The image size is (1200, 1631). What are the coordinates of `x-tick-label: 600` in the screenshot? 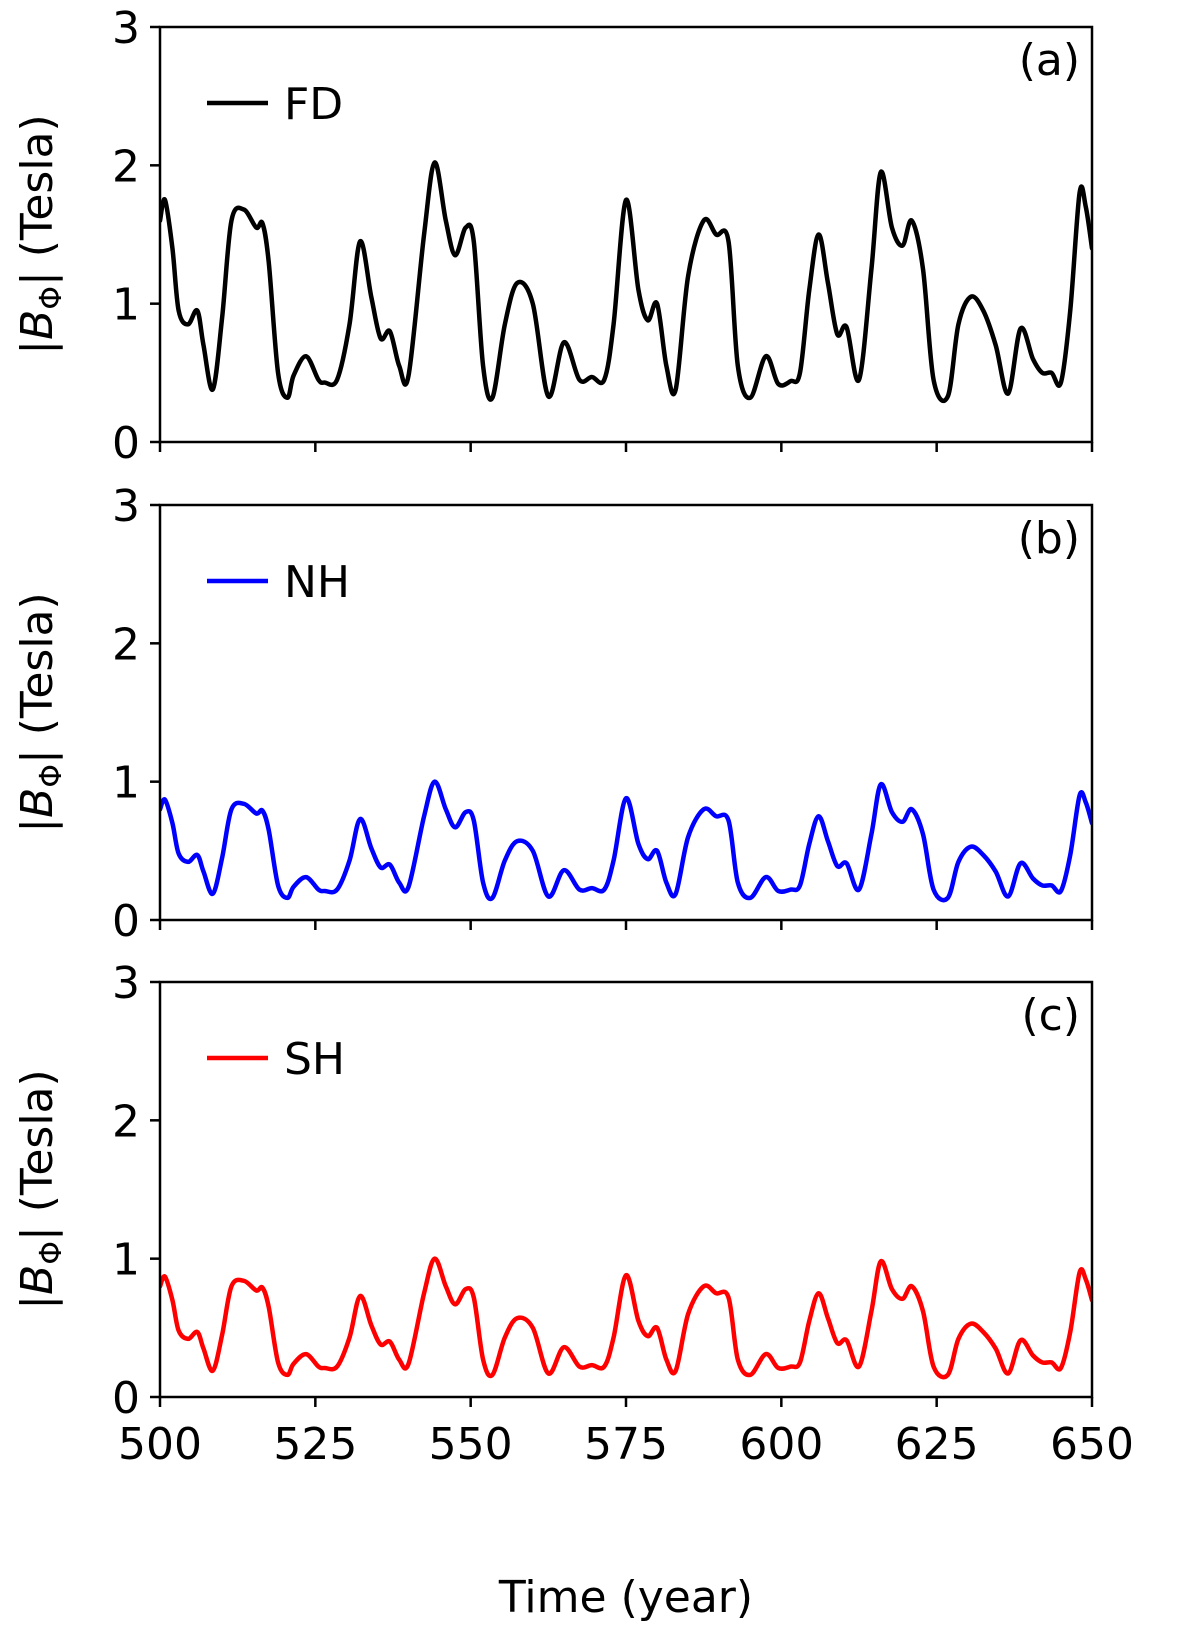 It's located at (781, 1444).